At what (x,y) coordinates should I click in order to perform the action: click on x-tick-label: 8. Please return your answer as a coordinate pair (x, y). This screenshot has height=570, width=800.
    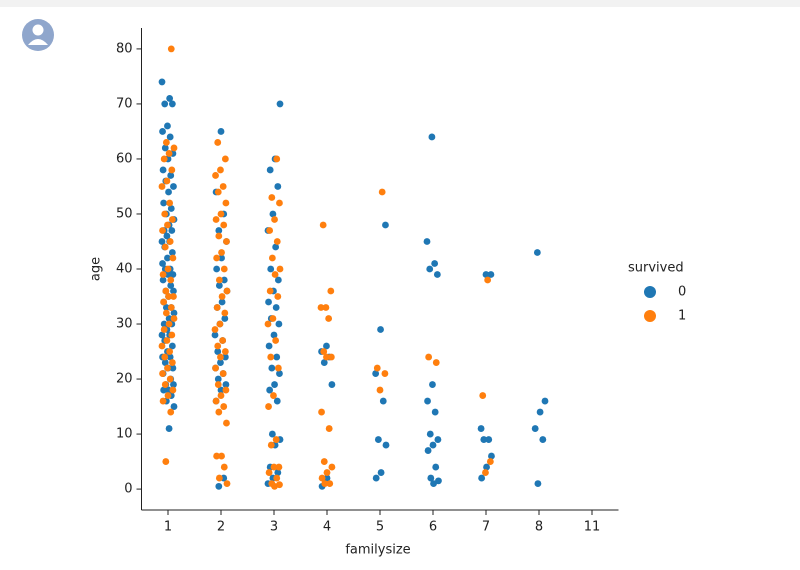
    Looking at the image, I should click on (539, 527).